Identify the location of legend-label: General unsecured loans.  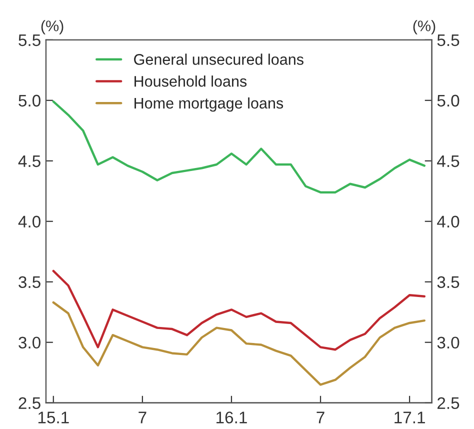
(219, 59).